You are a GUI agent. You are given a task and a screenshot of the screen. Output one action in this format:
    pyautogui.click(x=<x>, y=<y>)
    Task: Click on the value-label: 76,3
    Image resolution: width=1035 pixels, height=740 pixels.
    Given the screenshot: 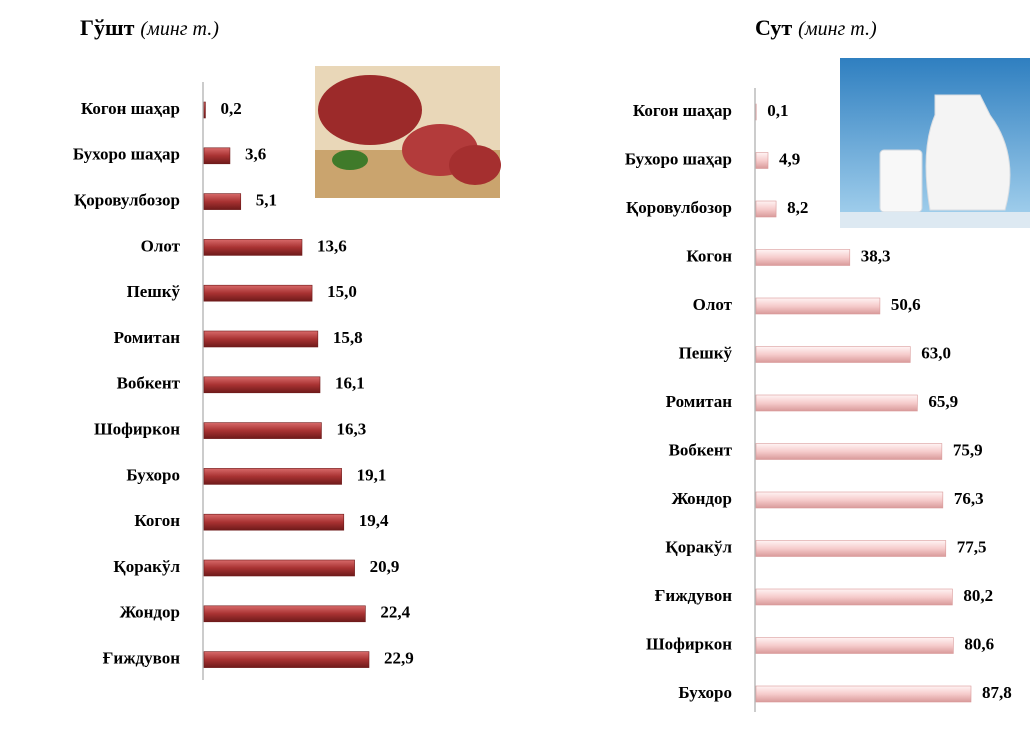 What is the action you would take?
    pyautogui.click(x=969, y=498)
    